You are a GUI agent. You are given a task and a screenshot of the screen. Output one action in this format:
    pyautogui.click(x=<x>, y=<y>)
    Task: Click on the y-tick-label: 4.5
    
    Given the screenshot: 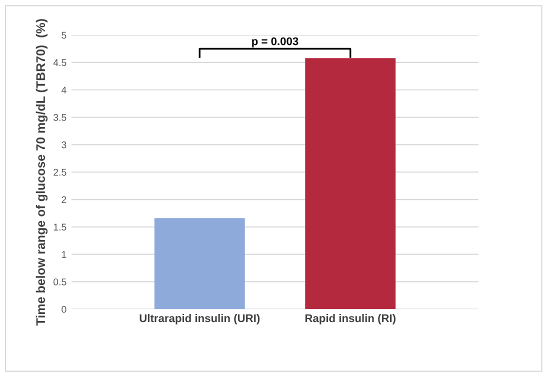 What is the action you would take?
    pyautogui.click(x=59, y=62)
    